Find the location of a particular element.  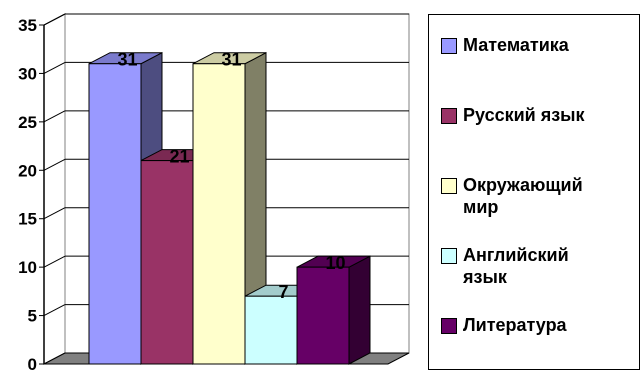

side-wall is located at coordinates (54, 189).